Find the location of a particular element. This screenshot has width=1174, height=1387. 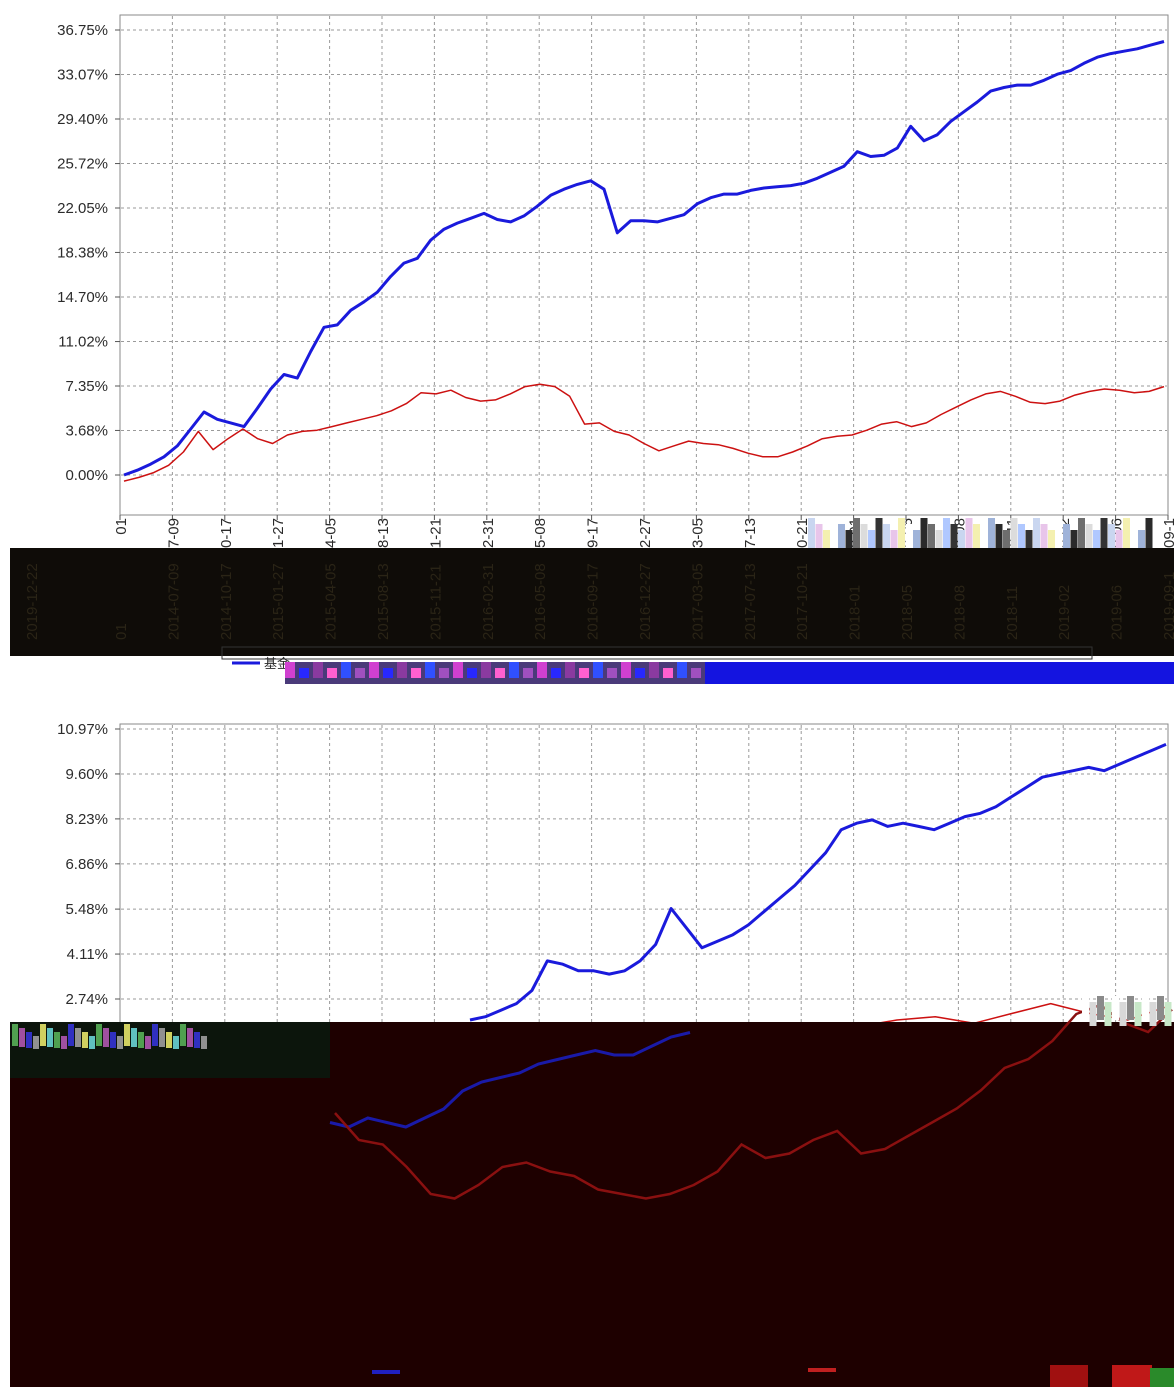

series-benchmark-line is located at coordinates (644, 432).